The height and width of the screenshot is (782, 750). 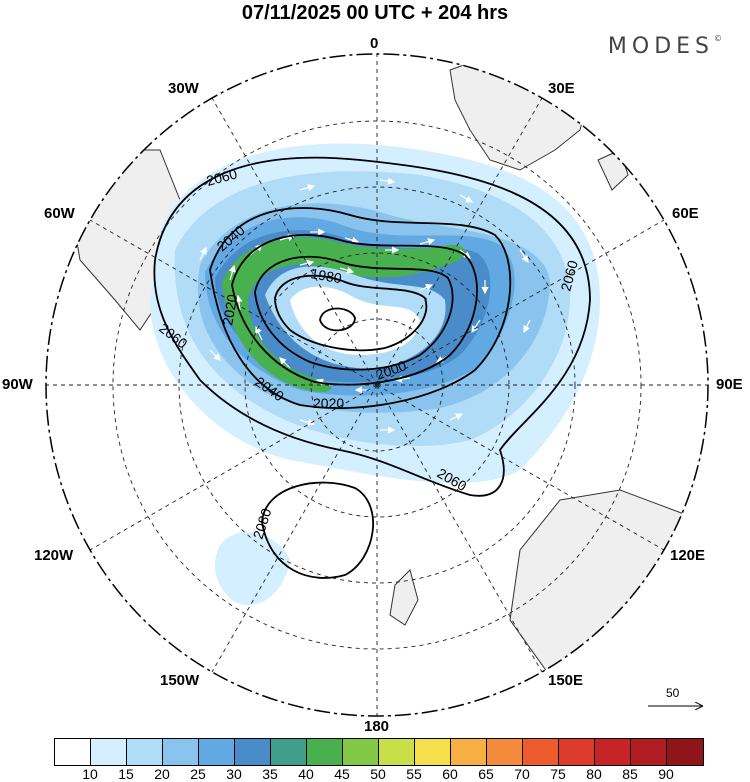 What do you see at coordinates (450, 774) in the screenshot?
I see `colorbar-tick-label: 60` at bounding box center [450, 774].